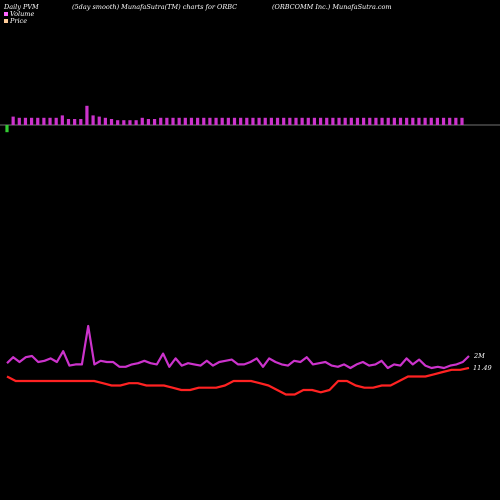 The width and height of the screenshot is (500, 500). Describe the element at coordinates (19, 21) in the screenshot. I see `legend-price-label: Price` at that location.